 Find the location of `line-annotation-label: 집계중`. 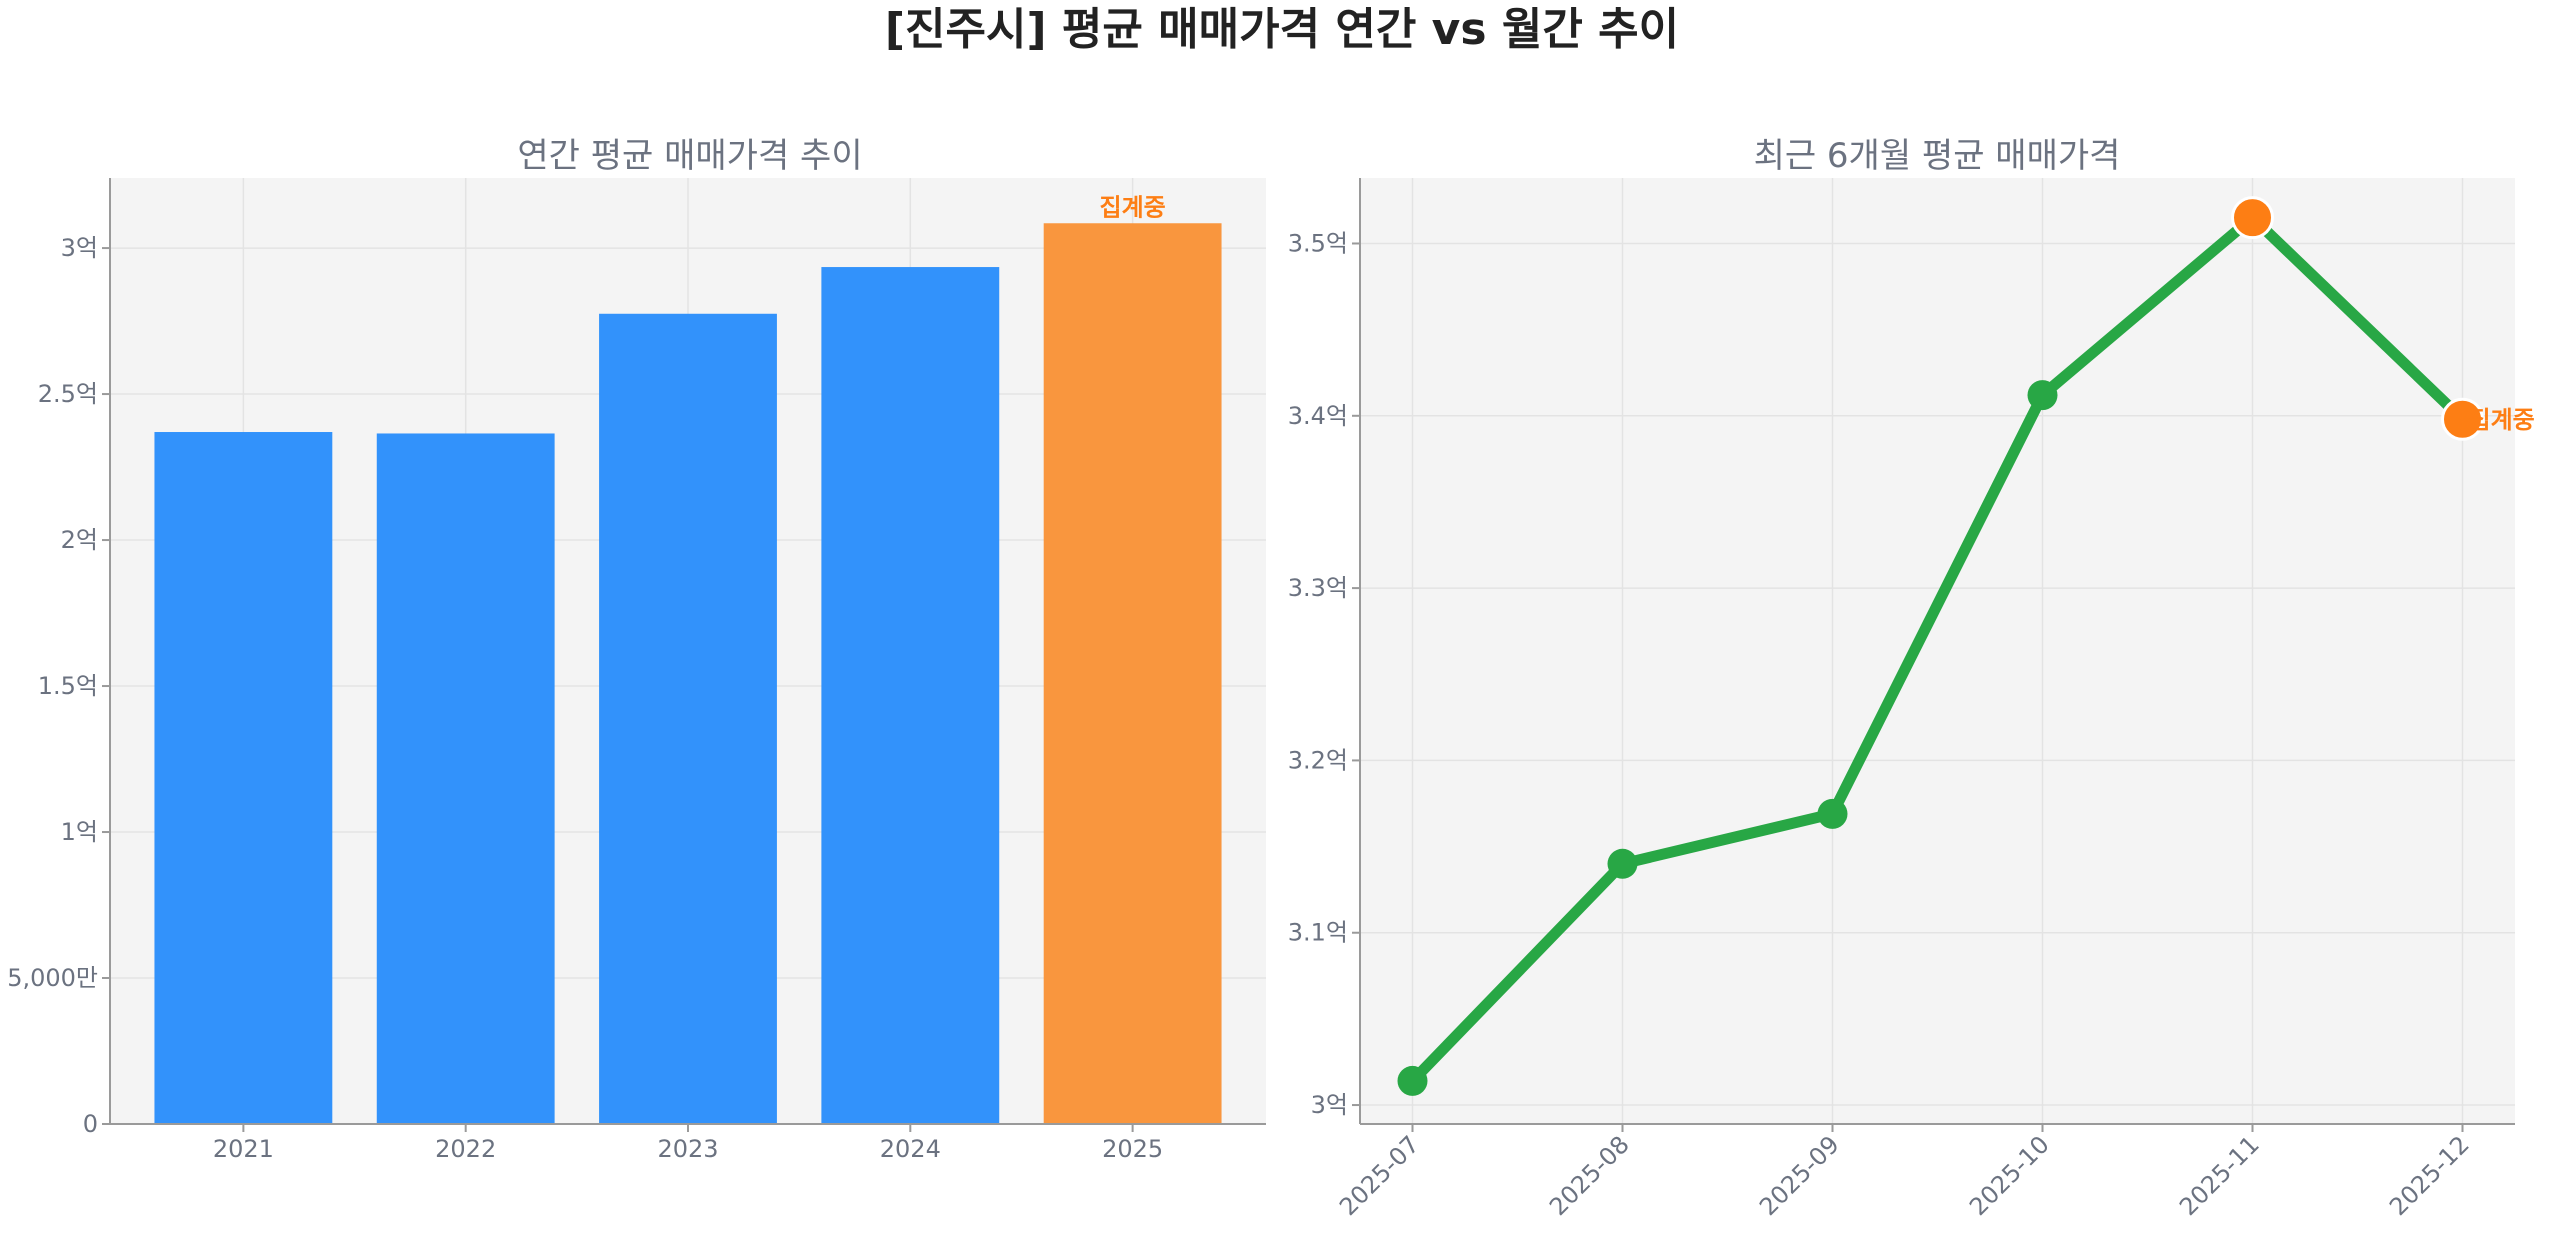

line-annotation-label: 집계중 is located at coordinates (2502, 420).